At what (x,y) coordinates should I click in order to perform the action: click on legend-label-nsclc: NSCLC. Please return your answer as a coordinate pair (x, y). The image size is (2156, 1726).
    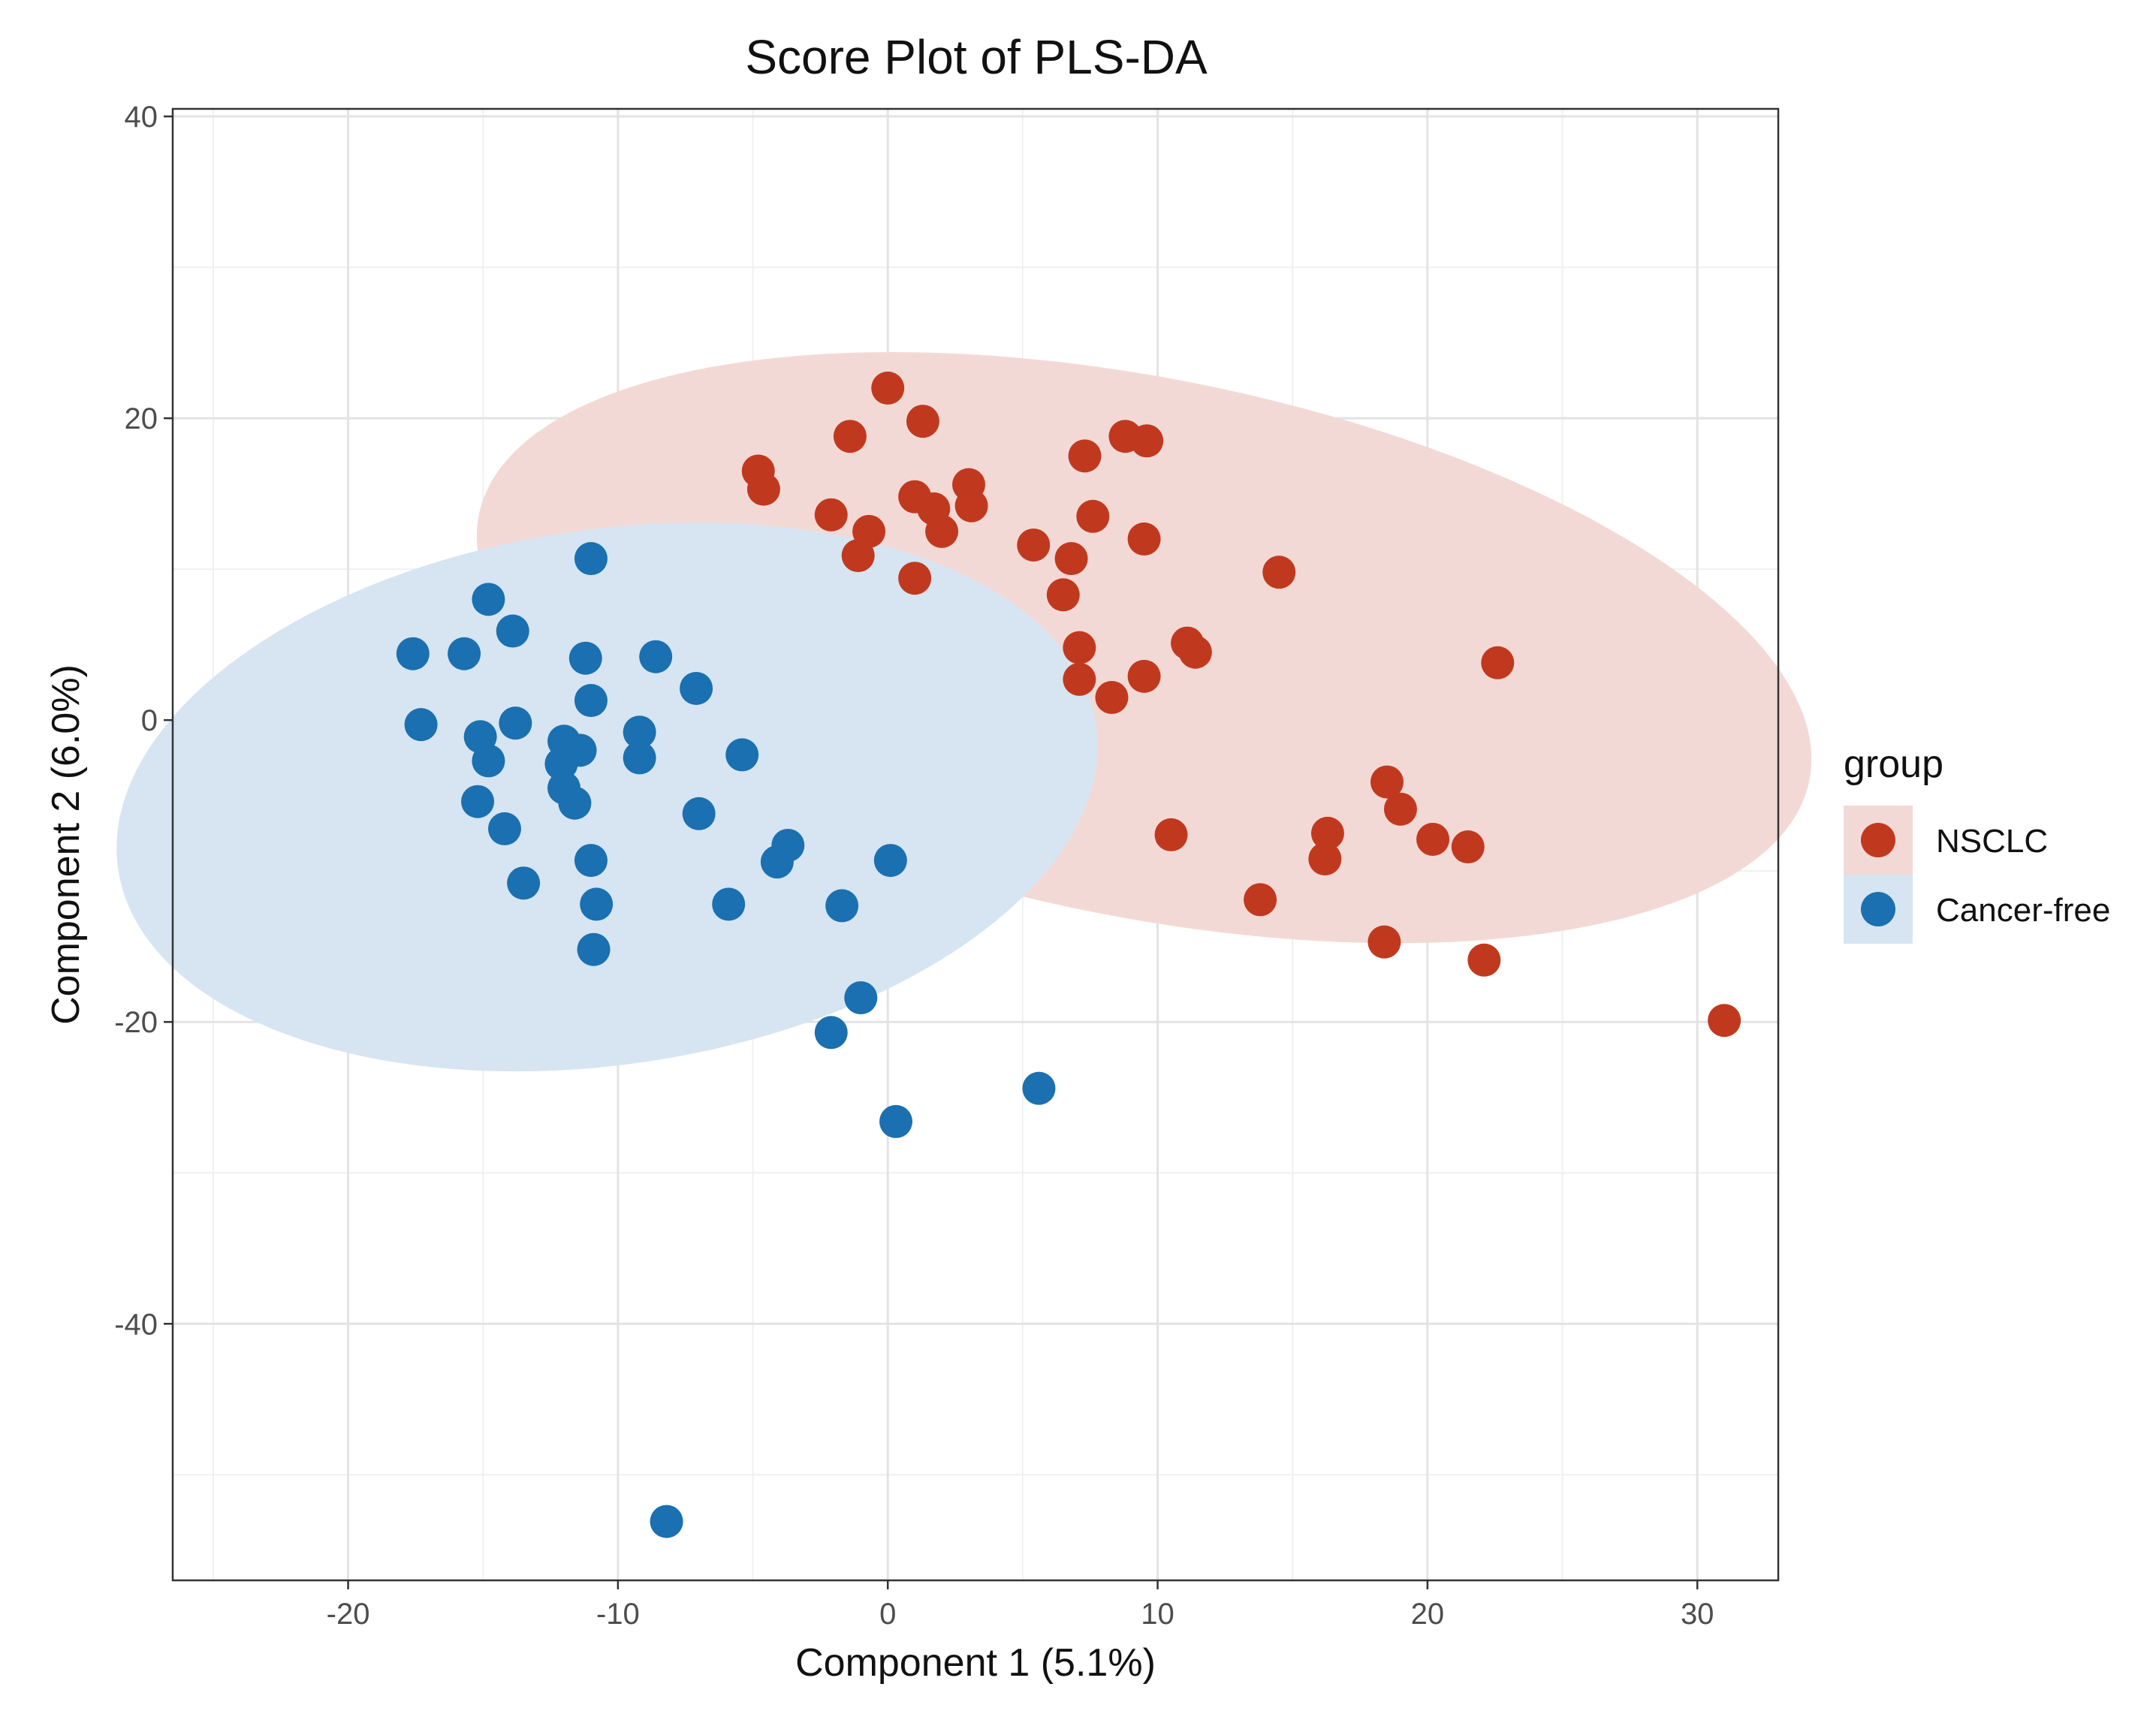
    Looking at the image, I should click on (1992, 841).